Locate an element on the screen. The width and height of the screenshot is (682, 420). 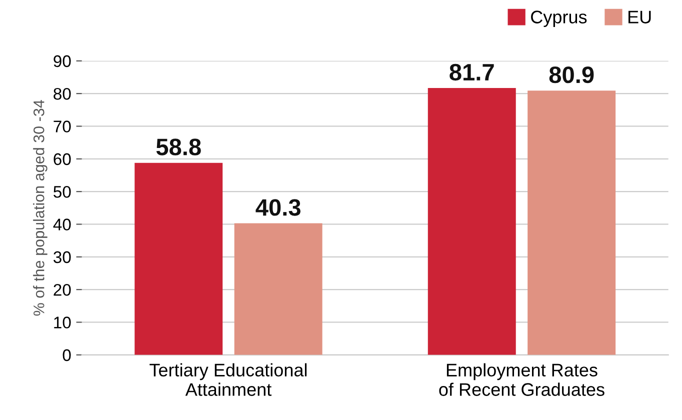
x-tick-label: Tertiary Educational Attainment is located at coordinates (228, 379).